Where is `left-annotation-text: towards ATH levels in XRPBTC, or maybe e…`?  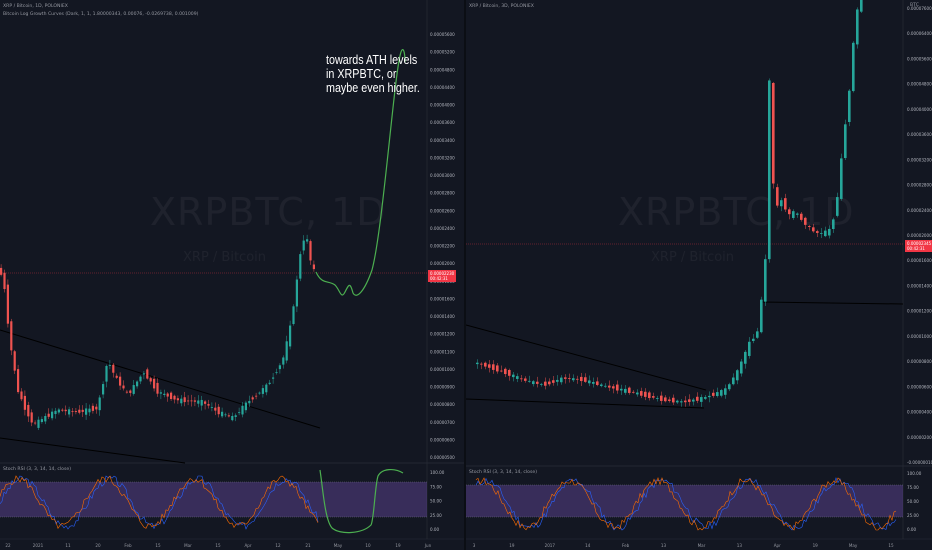 left-annotation-text: towards ATH levels in XRPBTC, or maybe e… is located at coordinates (373, 74).